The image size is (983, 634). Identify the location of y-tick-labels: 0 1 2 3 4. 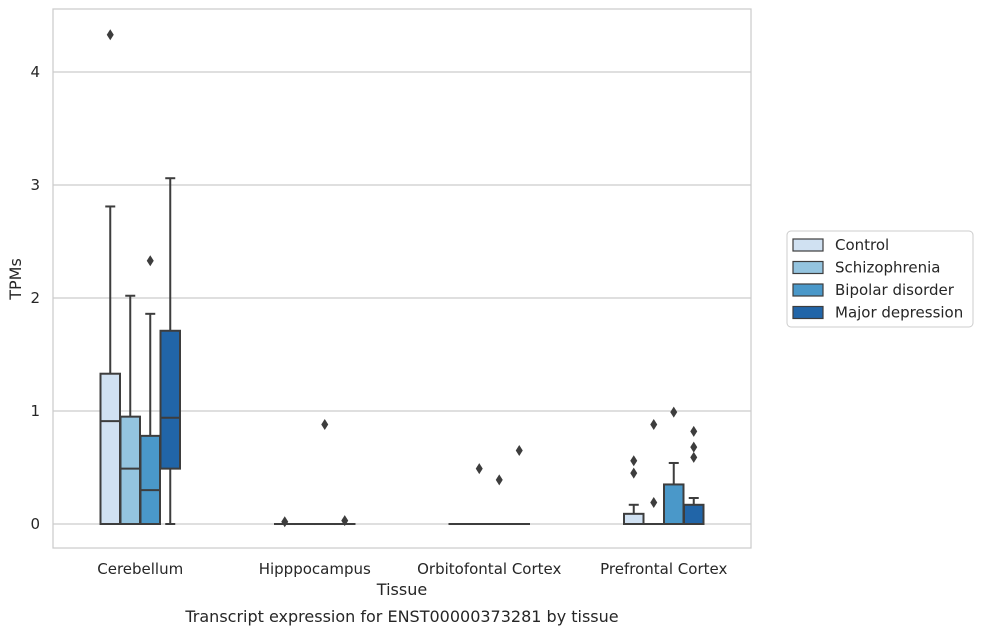
(35, 298).